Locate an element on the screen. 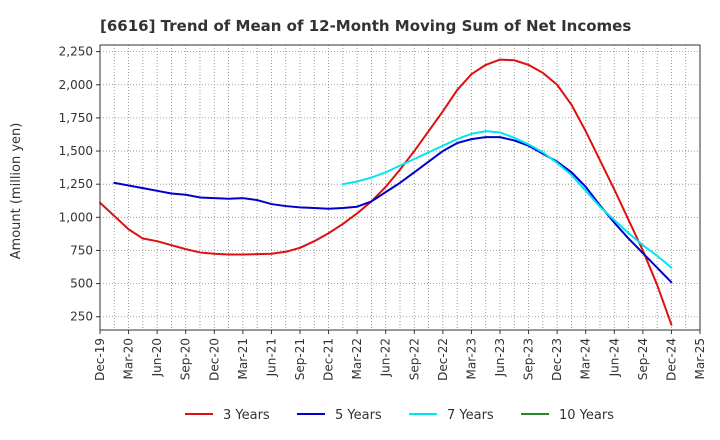 Image resolution: width=720 pixels, height=440 pixels. legend-label: 5 Years is located at coordinates (358, 415).